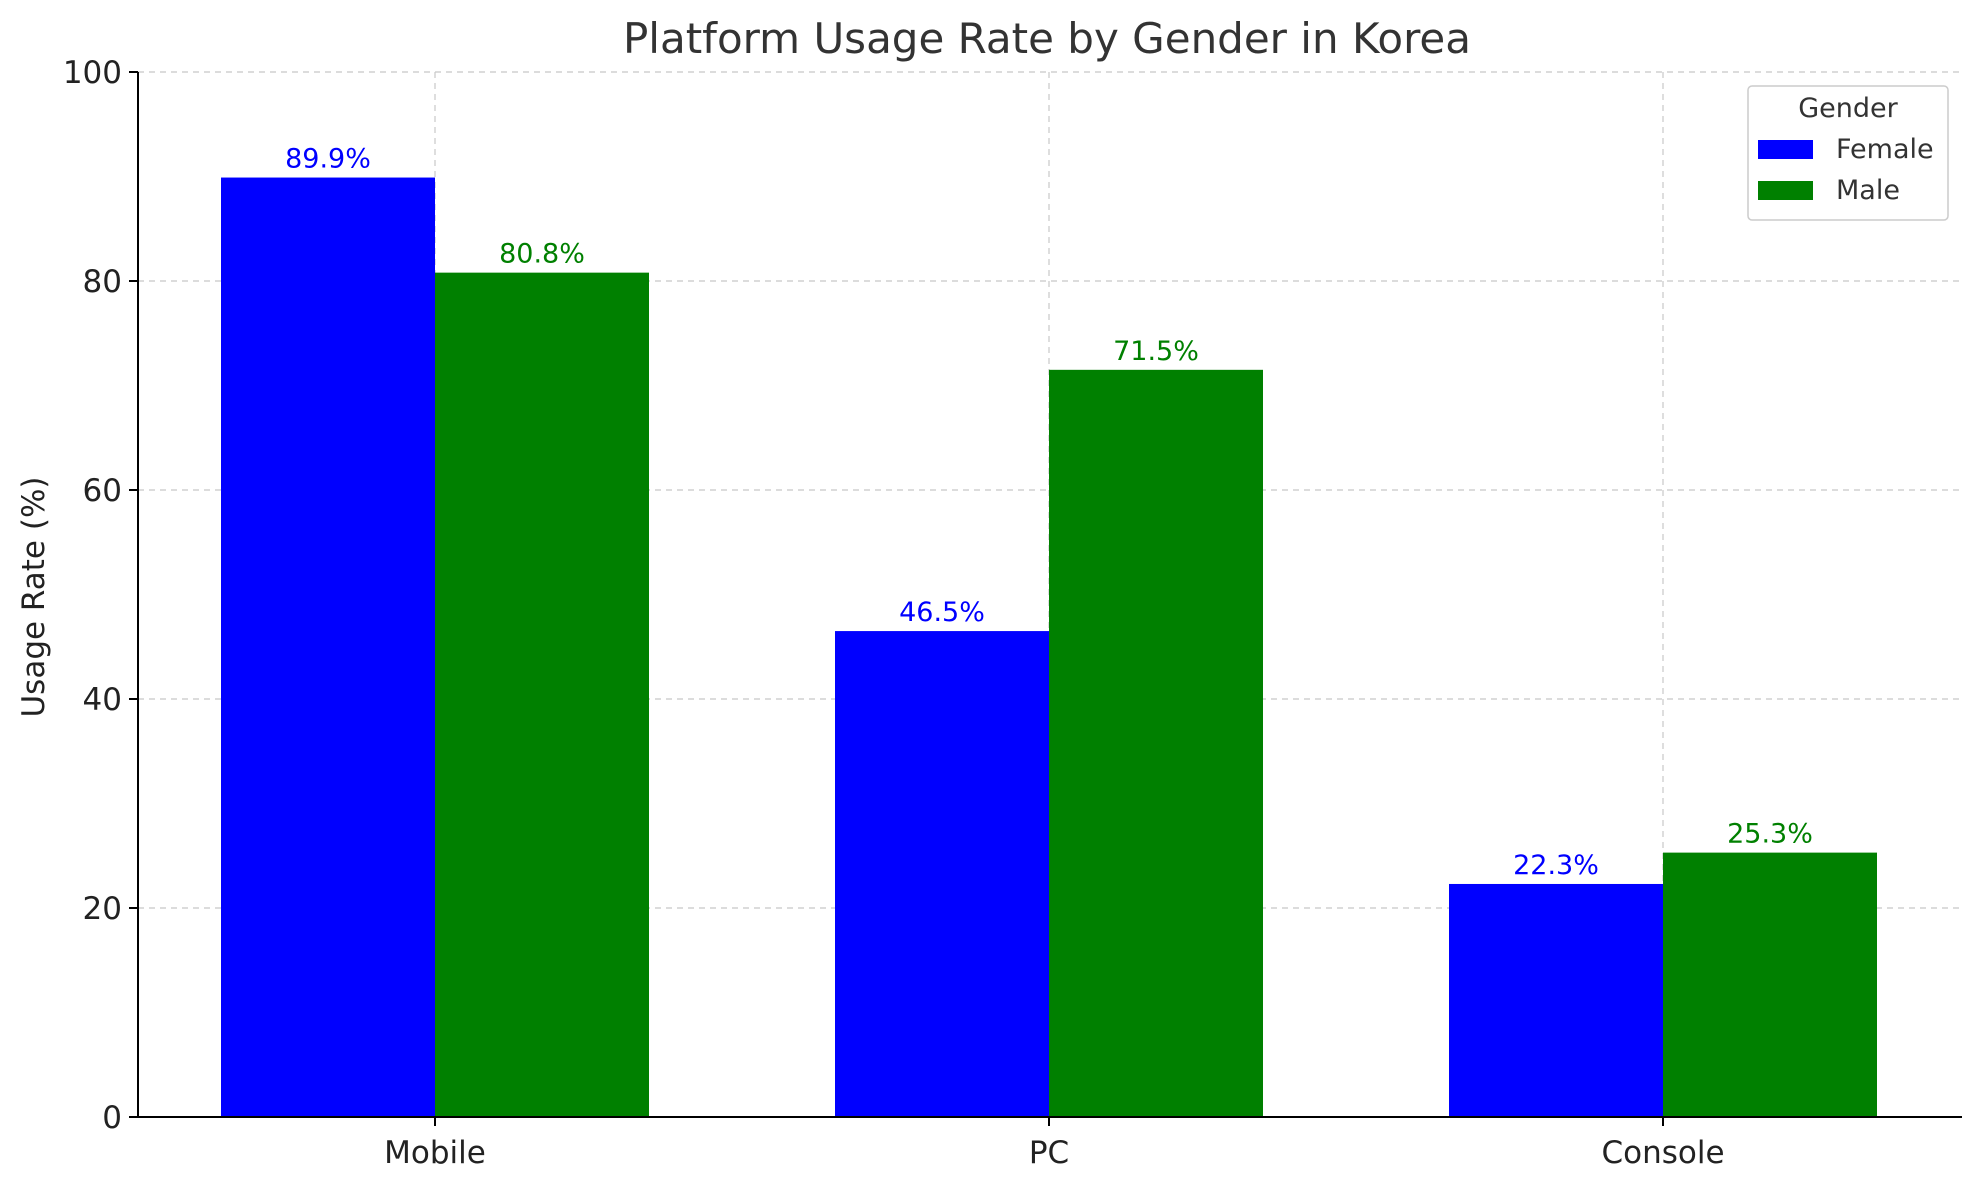 Image resolution: width=1979 pixels, height=1180 pixels. What do you see at coordinates (1770, 984) in the screenshot?
I see `bar-male-console` at bounding box center [1770, 984].